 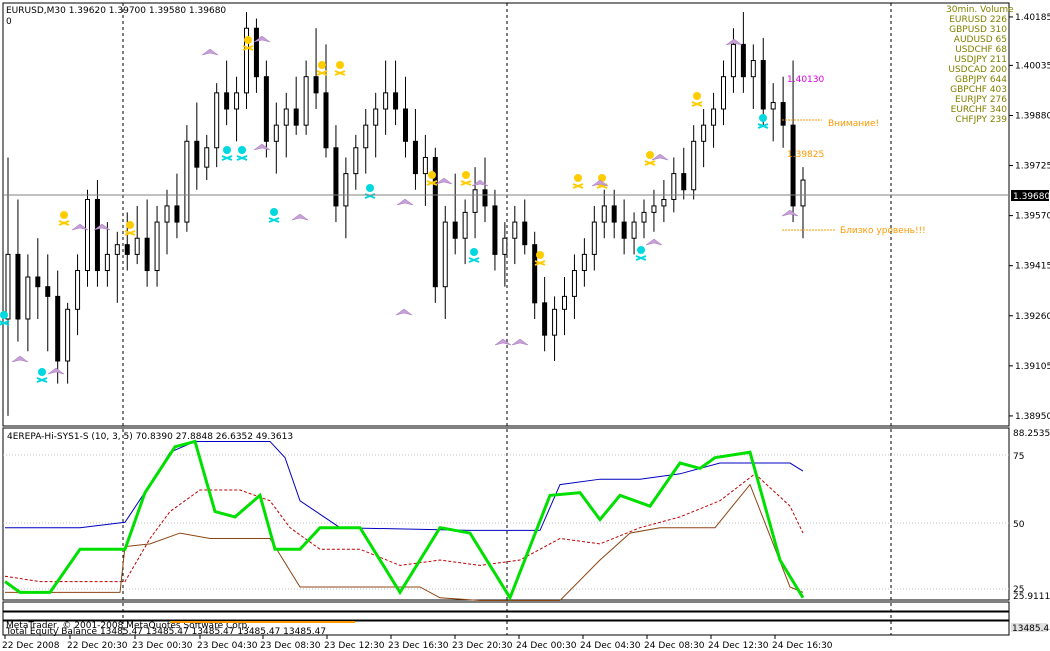 I want to click on current-price-box, so click(x=1030, y=195).